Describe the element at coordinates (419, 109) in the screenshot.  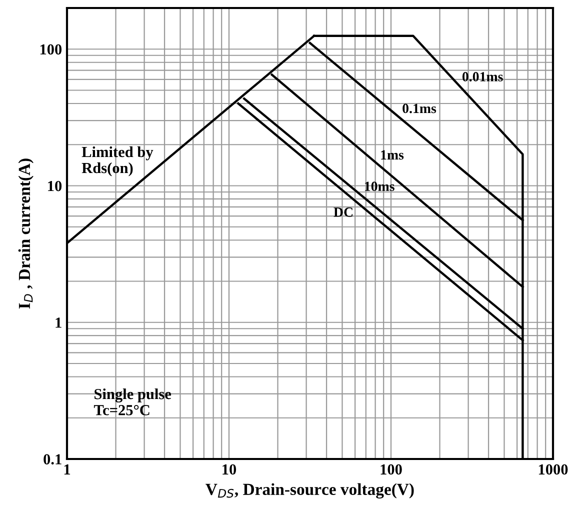
I see `series-label: 0.1ms` at that location.